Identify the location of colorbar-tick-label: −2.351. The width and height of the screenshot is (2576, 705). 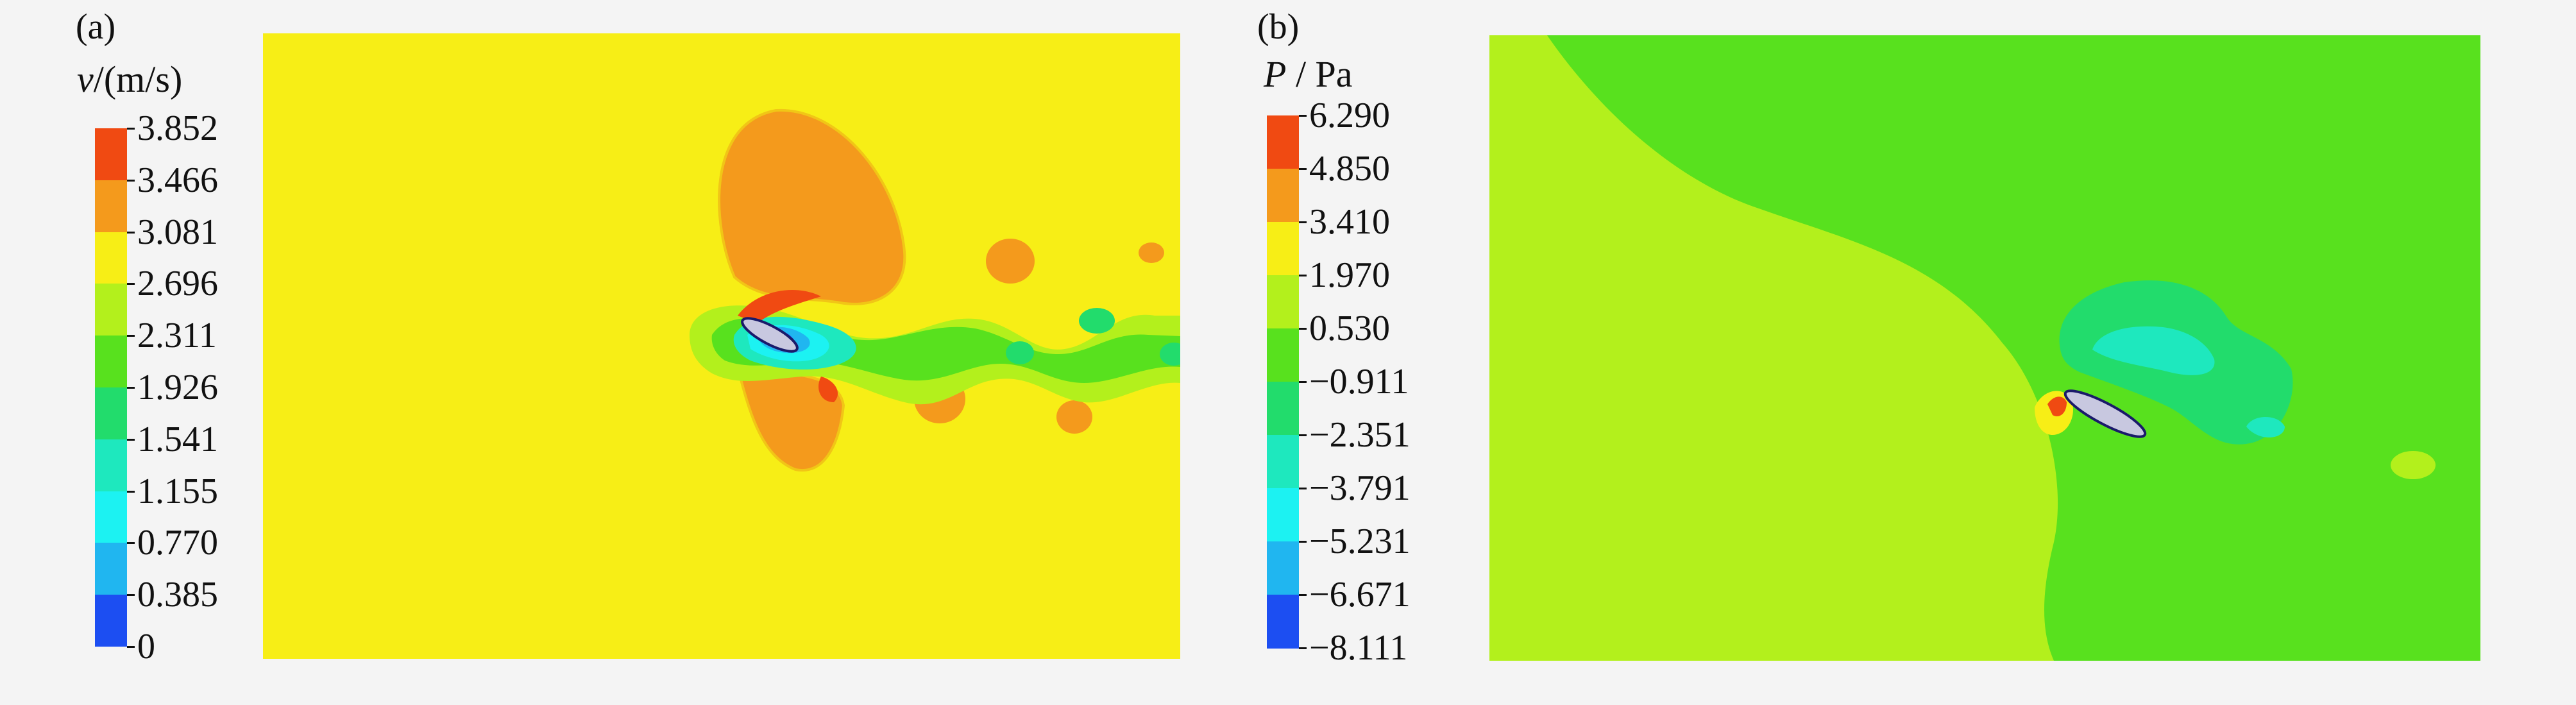
(1360, 435).